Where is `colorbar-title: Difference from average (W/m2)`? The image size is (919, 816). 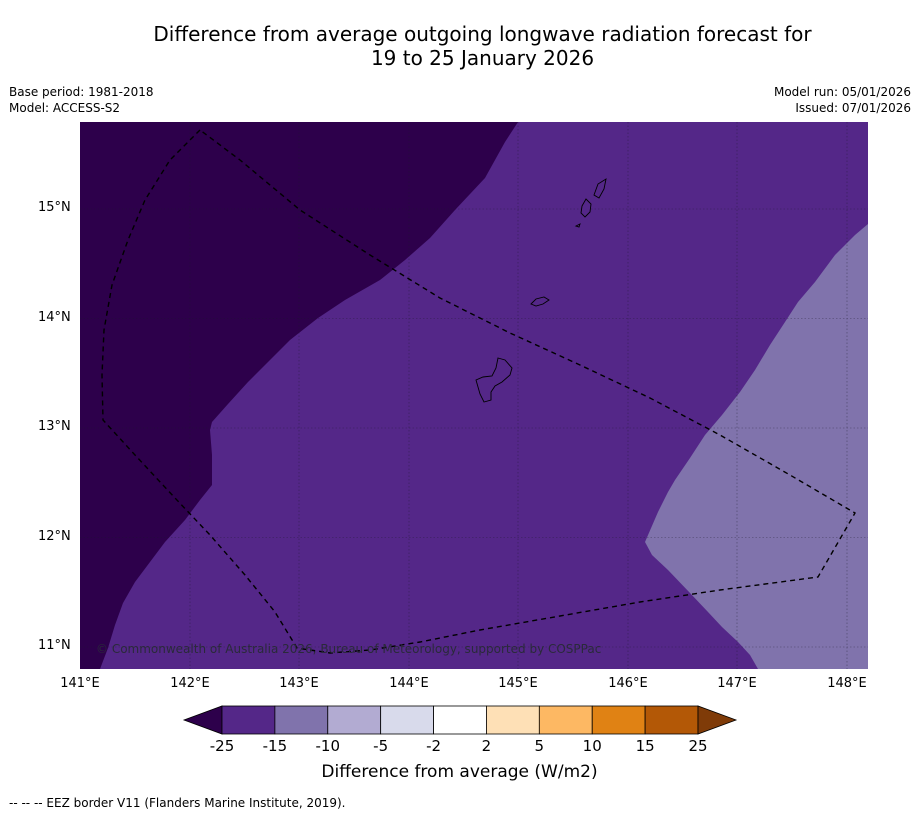 colorbar-title: Difference from average (W/m2) is located at coordinates (459, 772).